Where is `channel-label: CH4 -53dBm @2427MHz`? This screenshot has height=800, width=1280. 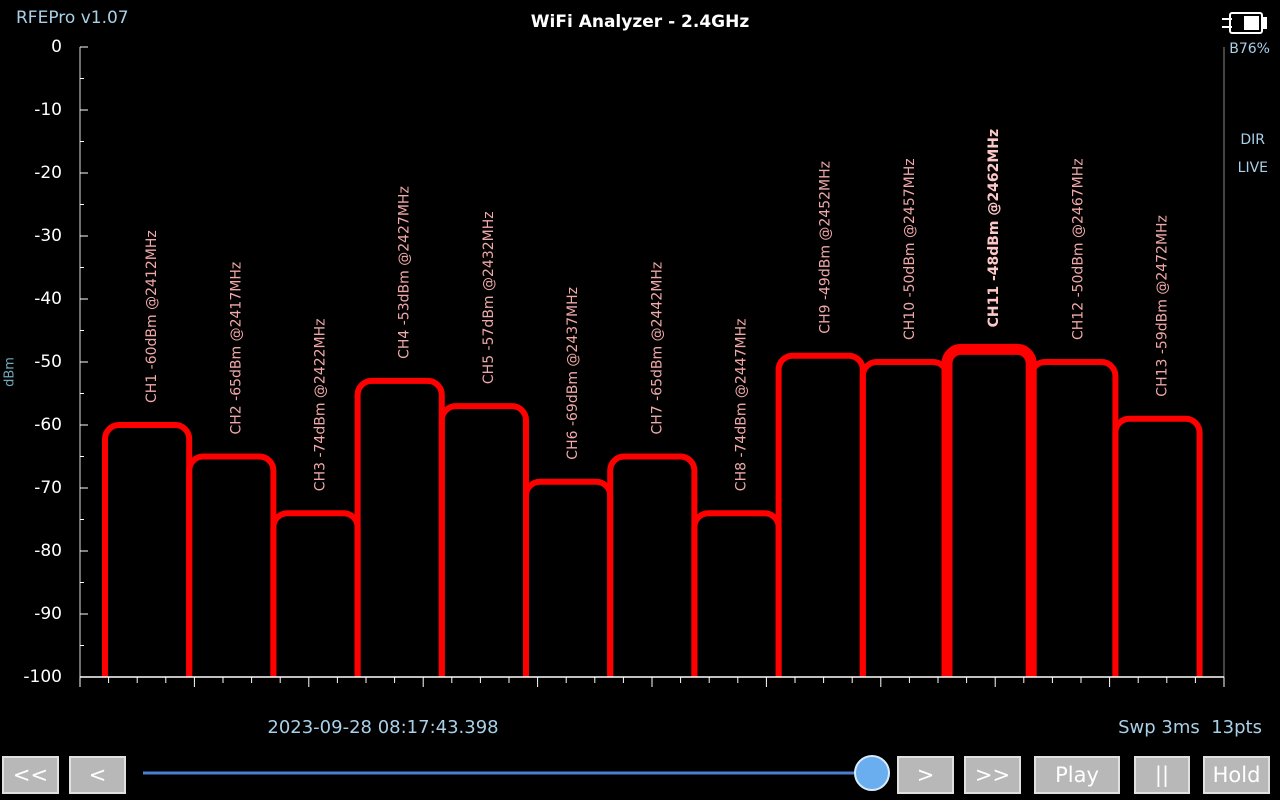
channel-label: CH4 -53dBm @2427MHz is located at coordinates (405, 272).